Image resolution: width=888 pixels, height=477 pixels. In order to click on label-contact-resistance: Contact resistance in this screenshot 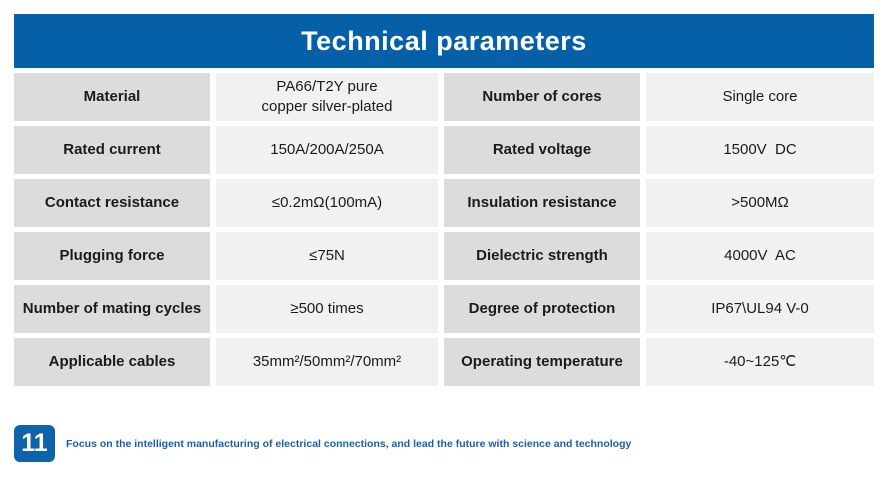, I will do `click(112, 203)`.